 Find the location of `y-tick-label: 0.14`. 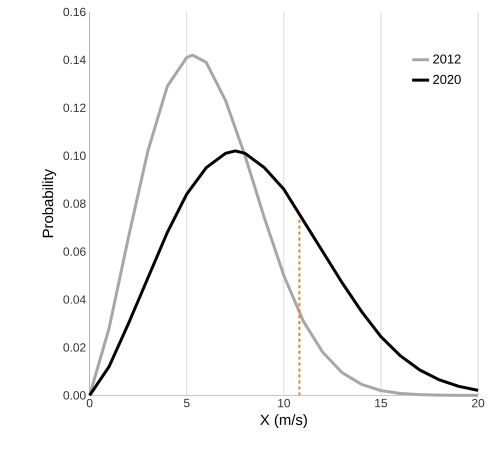

y-tick-label: 0.14 is located at coordinates (74, 60).